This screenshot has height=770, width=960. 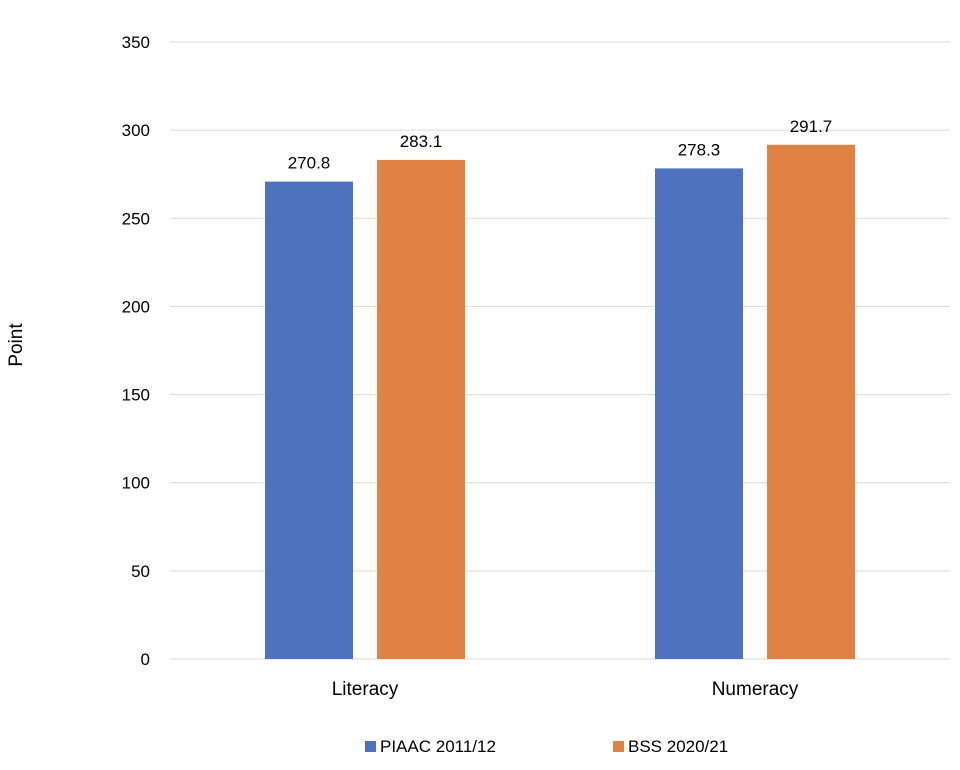 What do you see at coordinates (546, 746) in the screenshot?
I see `legend: PIAAC 2011/12 BSS 2020/21` at bounding box center [546, 746].